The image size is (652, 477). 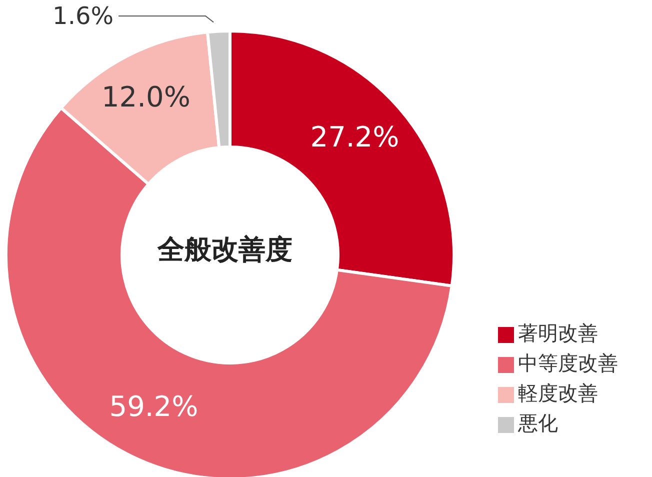 What do you see at coordinates (558, 333) in the screenshot?
I see `legend-label: 著明改善` at bounding box center [558, 333].